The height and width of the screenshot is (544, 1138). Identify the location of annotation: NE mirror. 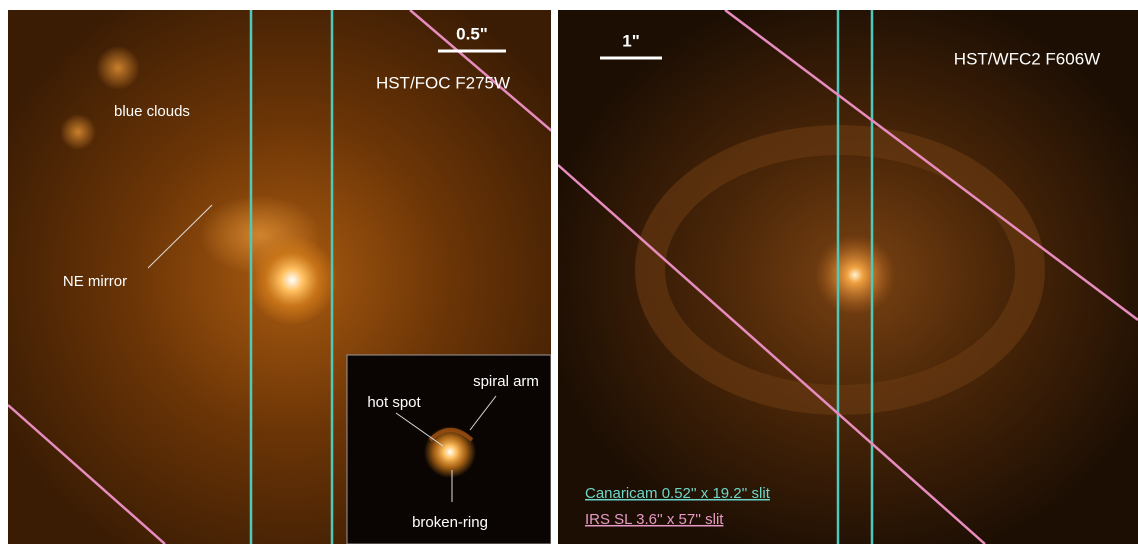
(95, 281).